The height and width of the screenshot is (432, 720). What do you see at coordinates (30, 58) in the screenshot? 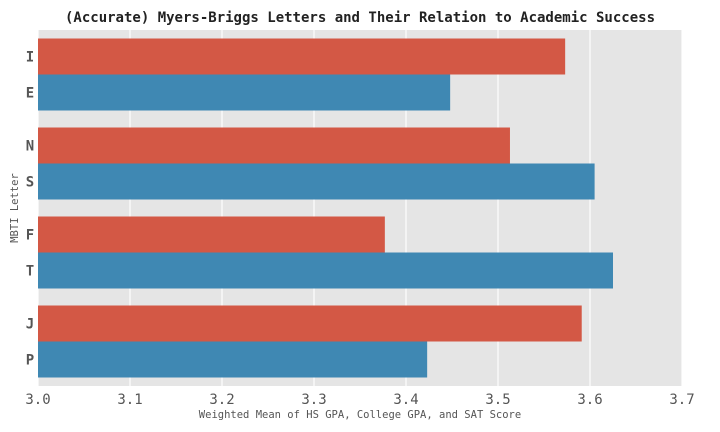
I see `y-tick-label-i: I` at bounding box center [30, 58].